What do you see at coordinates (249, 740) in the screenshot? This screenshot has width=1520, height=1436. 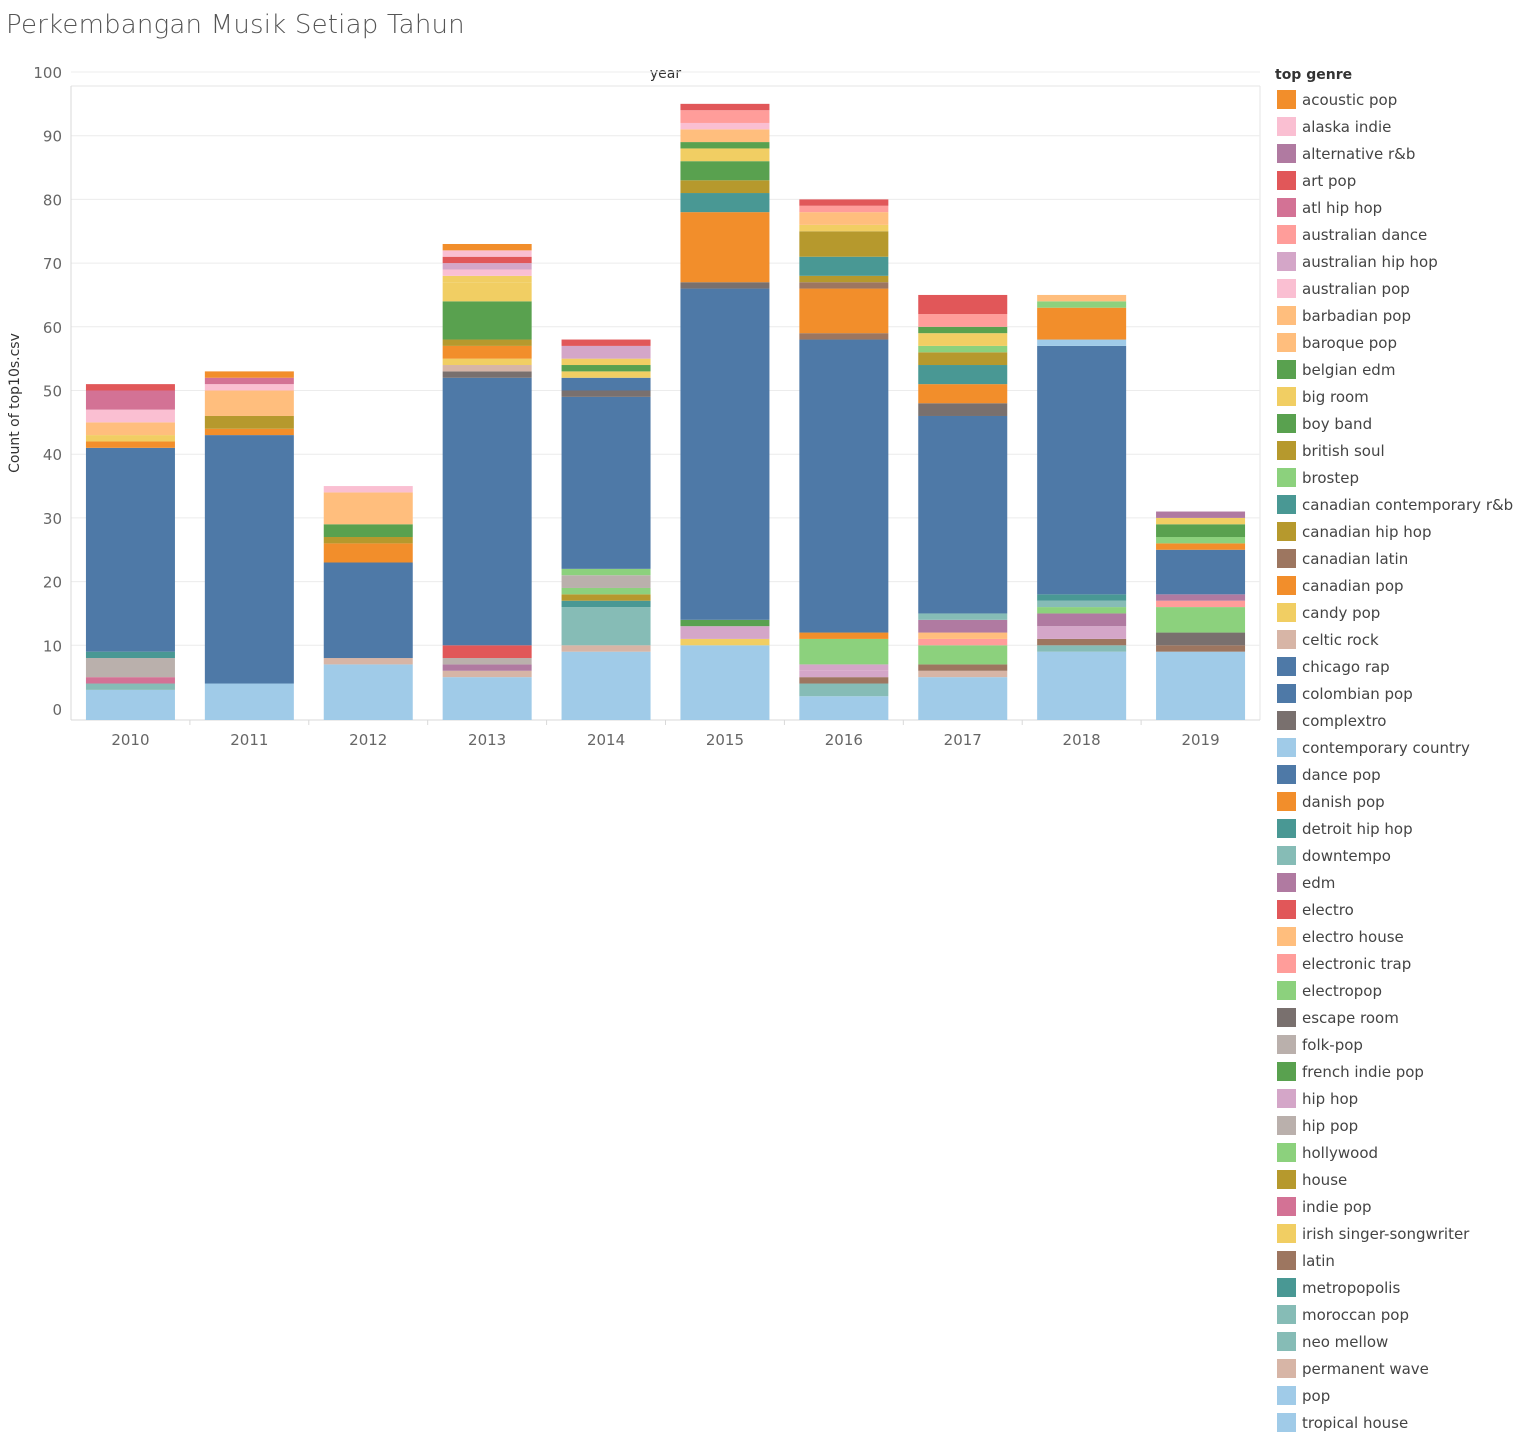 I see `x-tick-label: 2011` at bounding box center [249, 740].